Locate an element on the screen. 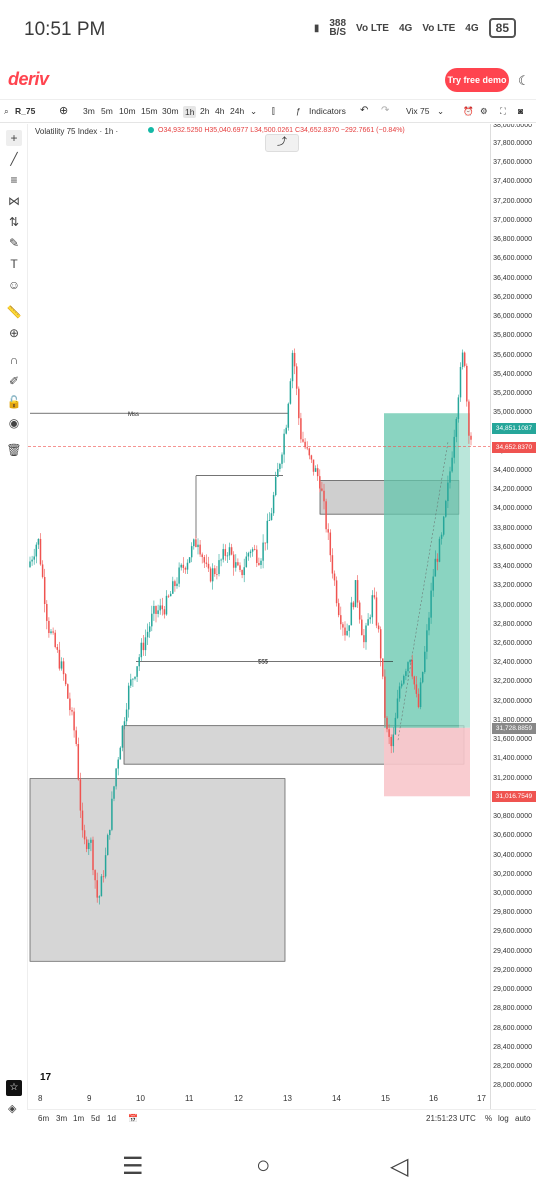 The width and height of the screenshot is (536, 1200). lock-drawing-icon: ✐ is located at coordinates (14, 381).